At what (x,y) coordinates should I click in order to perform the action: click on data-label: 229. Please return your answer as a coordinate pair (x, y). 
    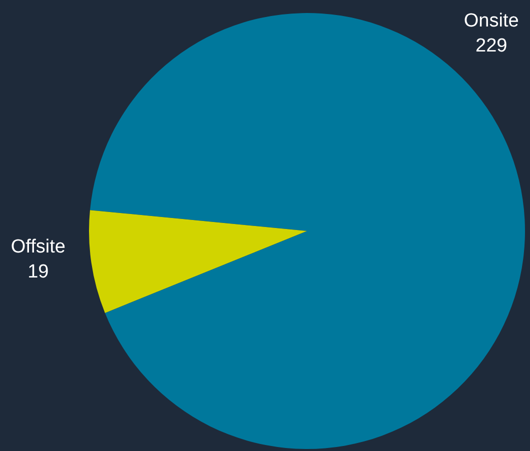
    Looking at the image, I should click on (492, 46).